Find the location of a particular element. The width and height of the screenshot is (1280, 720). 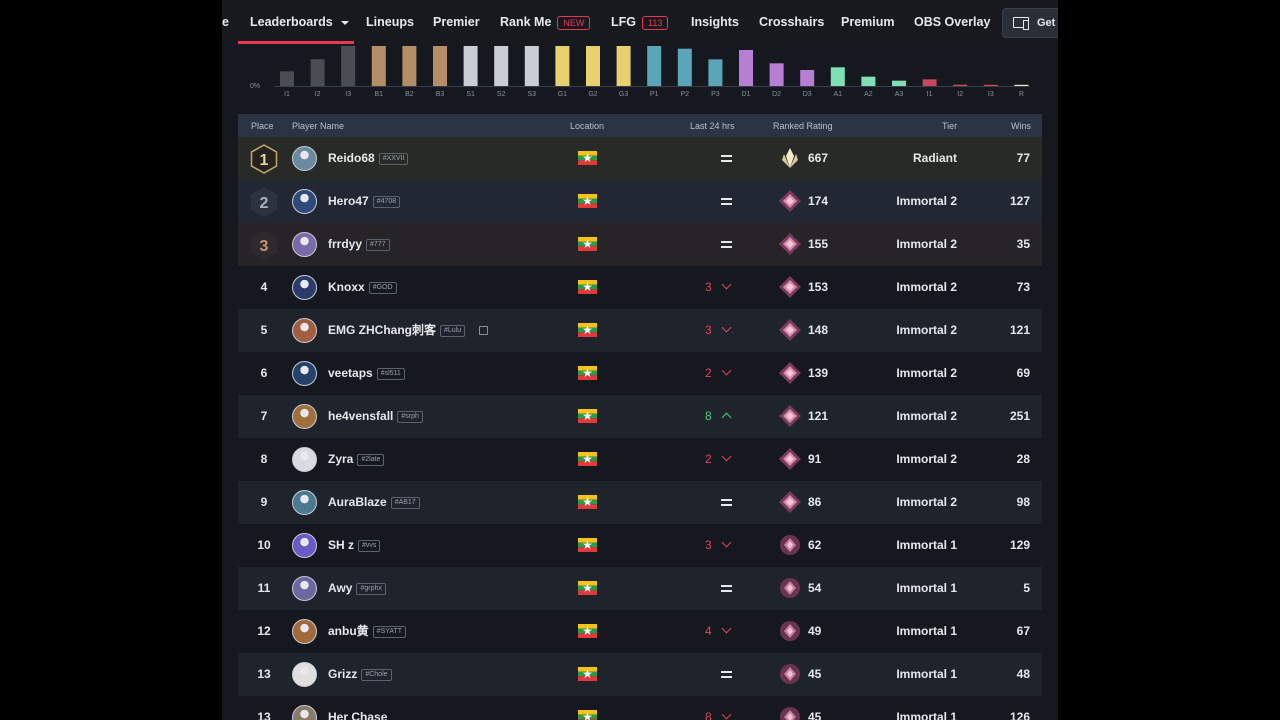

nav-lineups: Lineups is located at coordinates (390, 22).